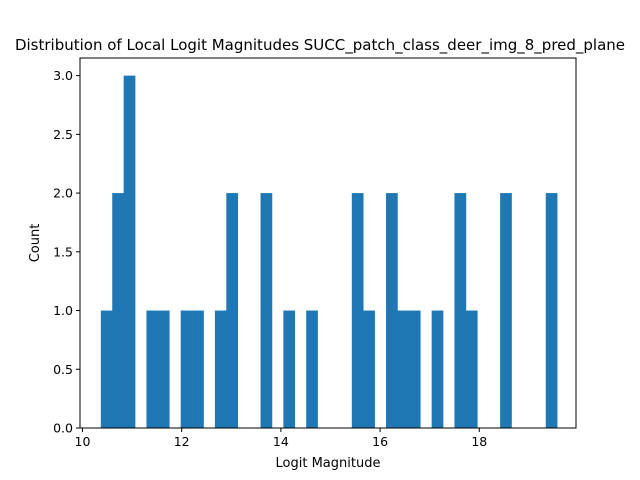 This screenshot has width=640, height=480. Describe the element at coordinates (83, 441) in the screenshot. I see `x-tick-label: 10` at that location.